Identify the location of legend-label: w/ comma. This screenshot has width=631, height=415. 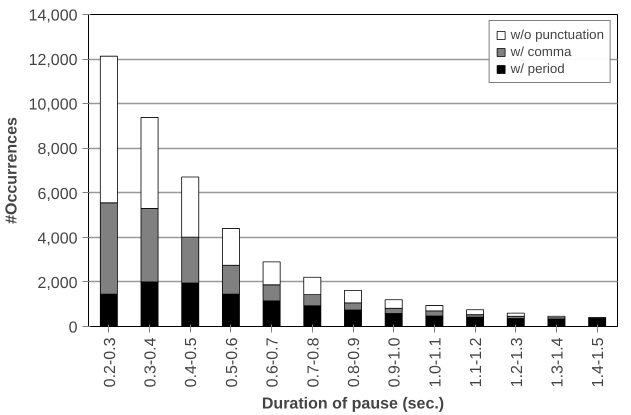
(541, 51).